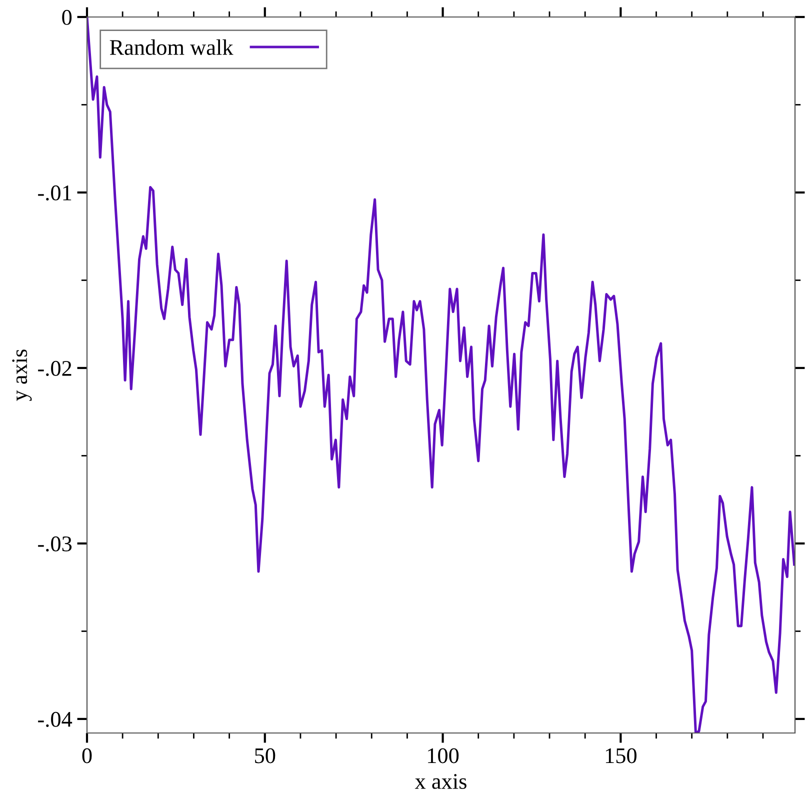 This screenshot has width=812, height=812. What do you see at coordinates (55, 368) in the screenshot?
I see `y-tick-label: -.02` at bounding box center [55, 368].